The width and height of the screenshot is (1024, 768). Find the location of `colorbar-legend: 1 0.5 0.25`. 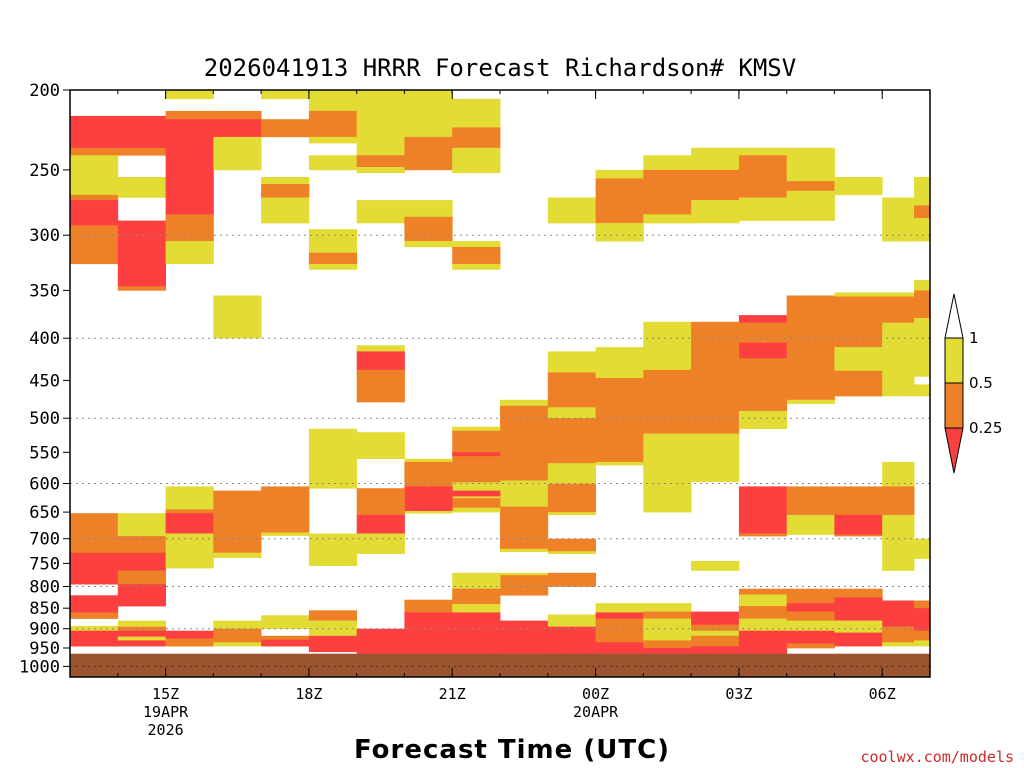

colorbar-legend: 1 0.5 0.25 is located at coordinates (973, 383).